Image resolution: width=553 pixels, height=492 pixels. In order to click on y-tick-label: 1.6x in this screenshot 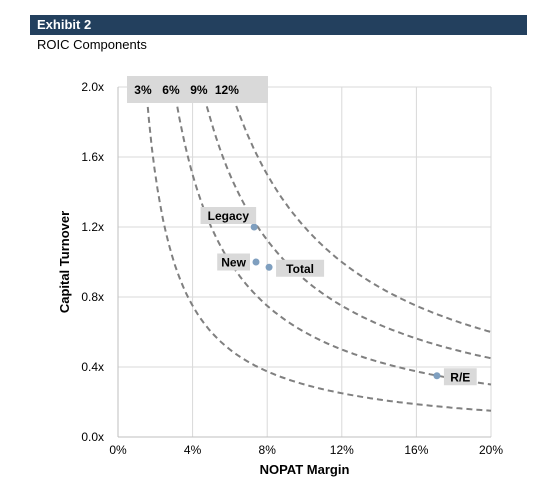, I will do `click(92, 157)`.